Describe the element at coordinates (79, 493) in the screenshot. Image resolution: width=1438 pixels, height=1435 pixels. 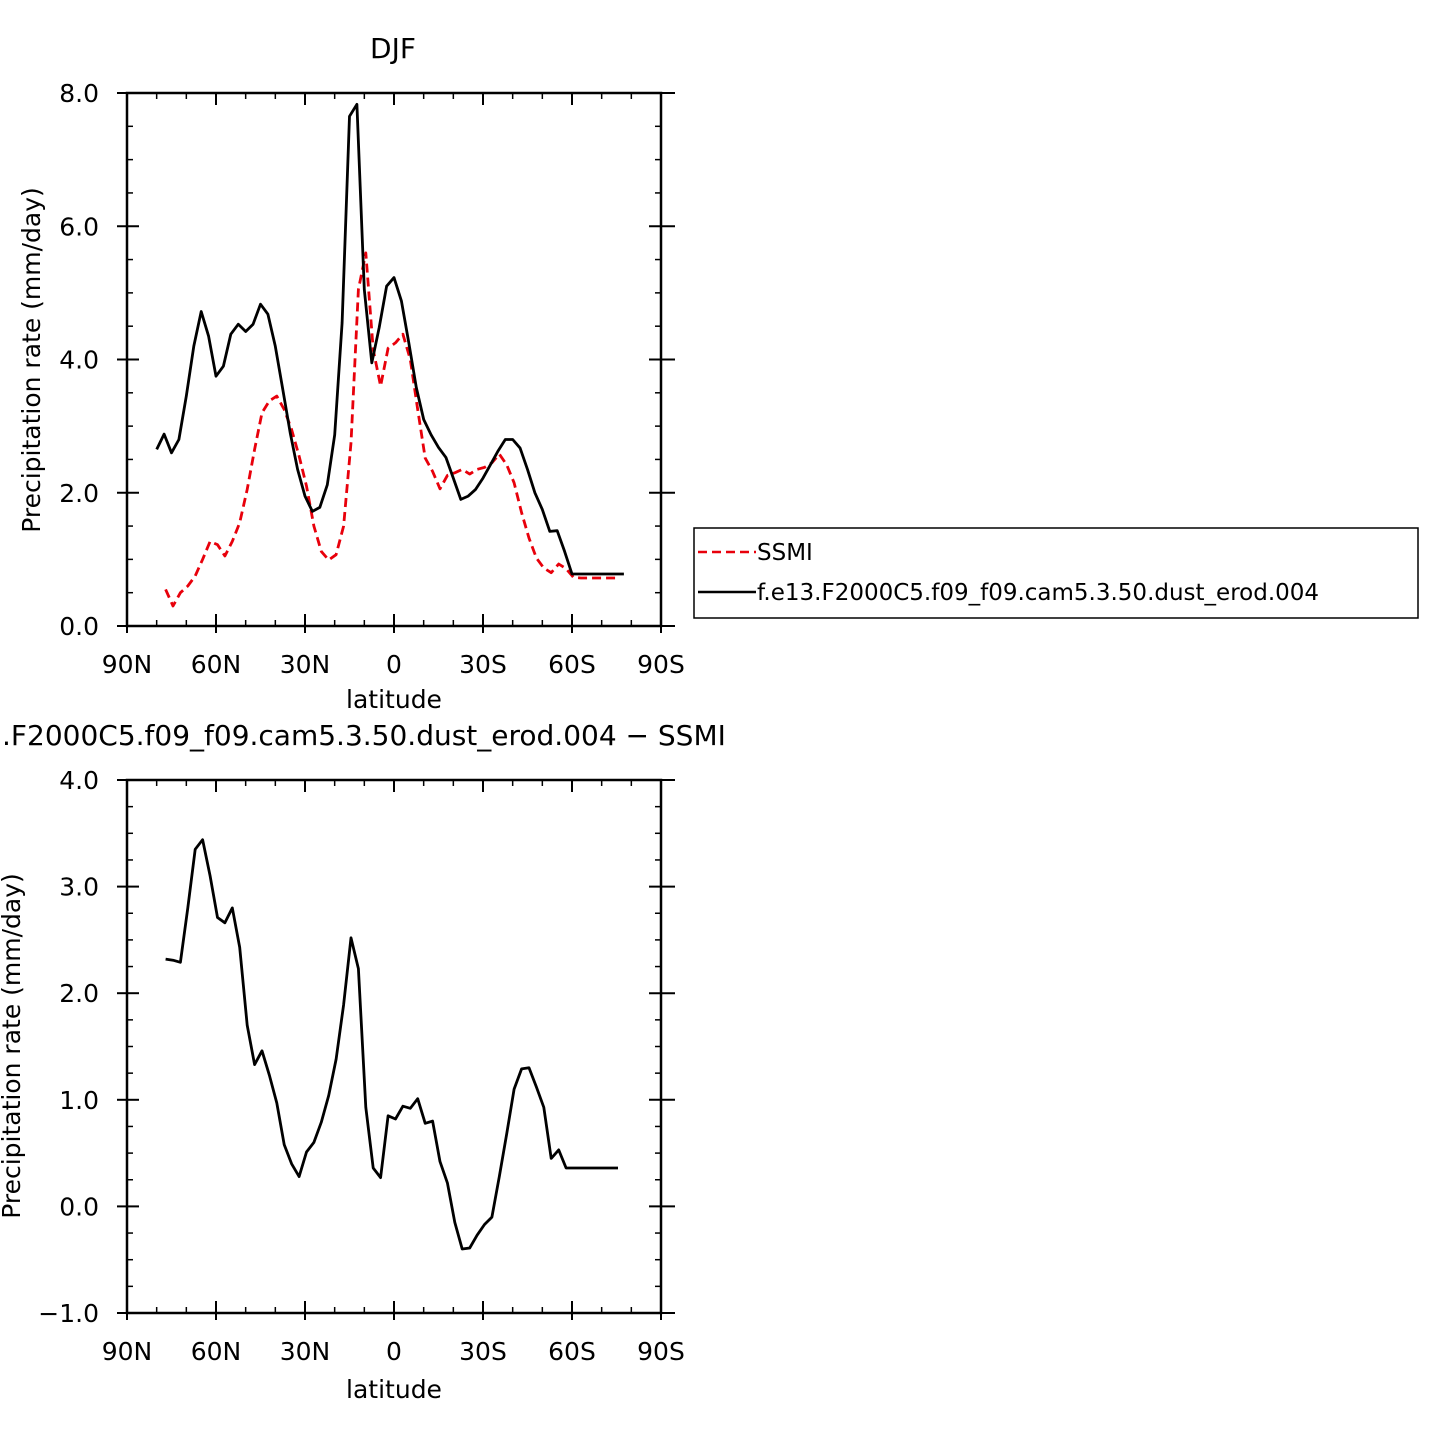
I see `top-y-tick-label: 2.0` at that location.